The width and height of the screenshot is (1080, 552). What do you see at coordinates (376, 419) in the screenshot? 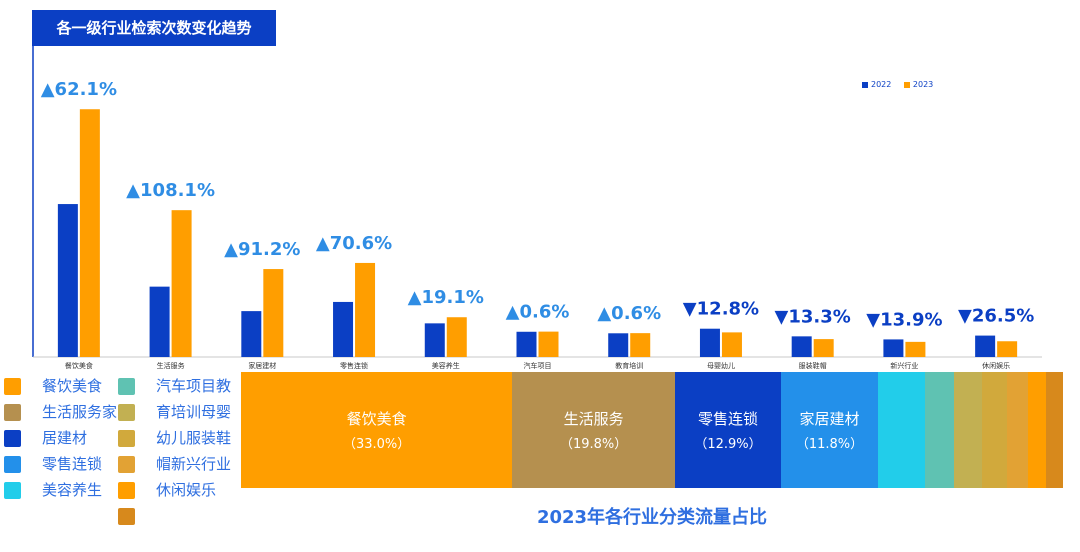
I see `segment-label: 餐饮美食` at bounding box center [376, 419].